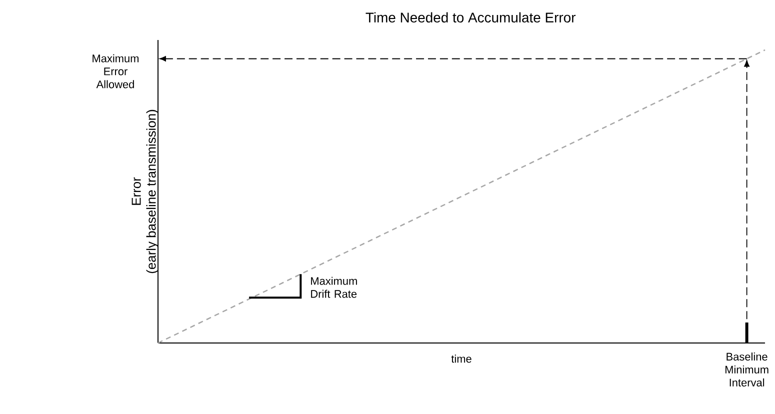  I want to click on legend-label: Maximum Error Allowed, so click(115, 71).